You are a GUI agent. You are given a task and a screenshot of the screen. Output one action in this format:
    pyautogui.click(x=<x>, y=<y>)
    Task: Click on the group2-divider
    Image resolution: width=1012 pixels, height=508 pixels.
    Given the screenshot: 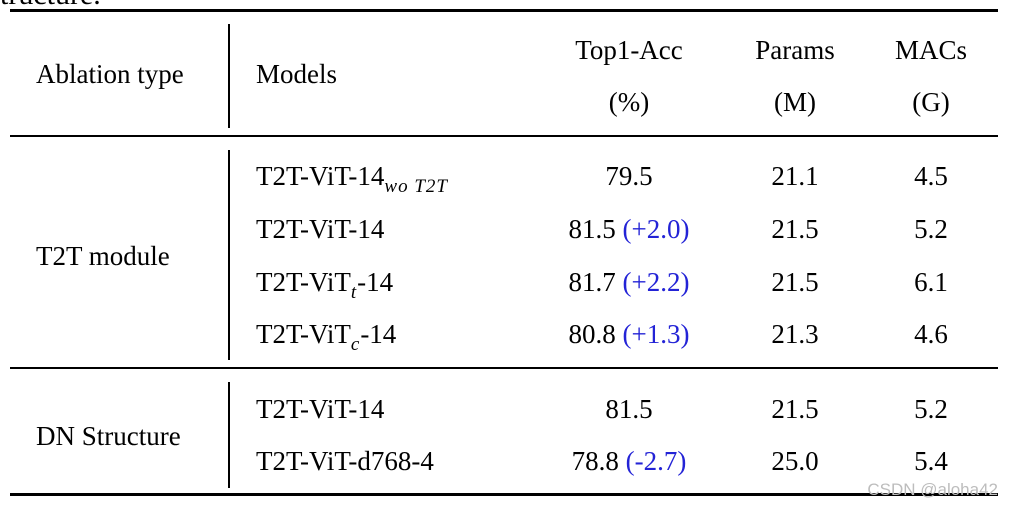 What is the action you would take?
    pyautogui.click(x=229, y=435)
    